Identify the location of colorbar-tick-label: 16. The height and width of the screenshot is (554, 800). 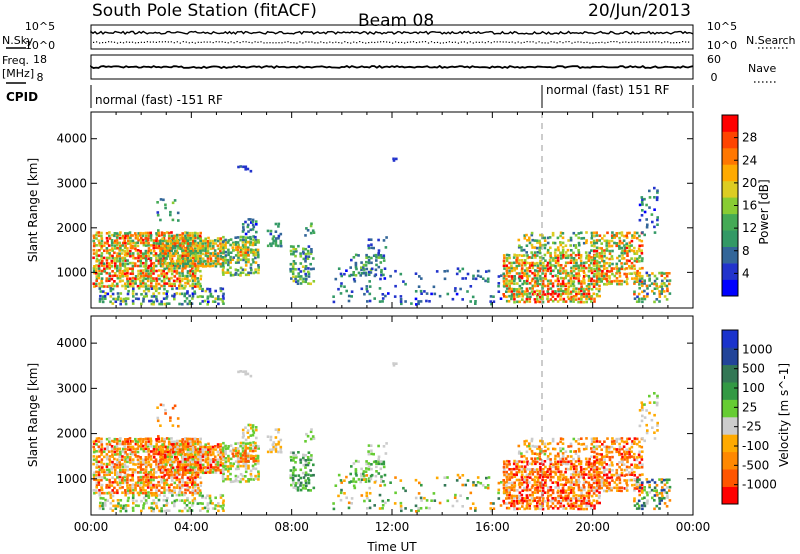
(749, 206).